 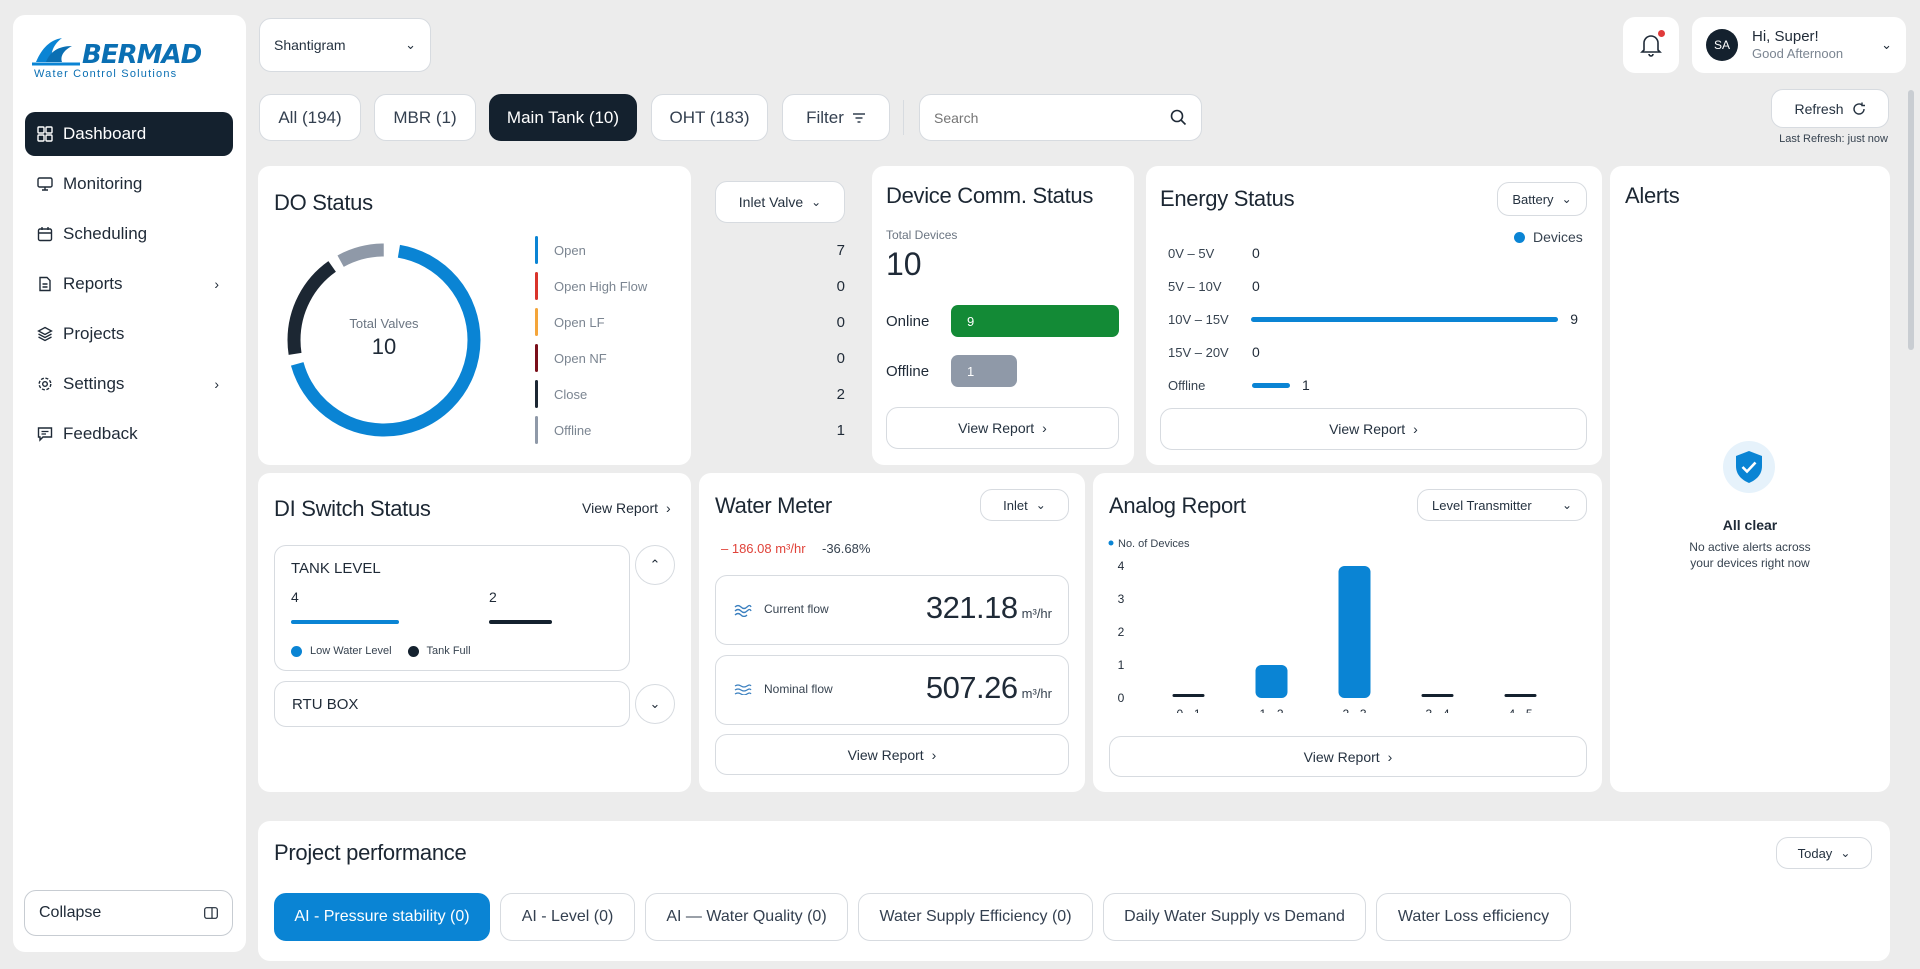 I want to click on y-tick-label: 4, so click(x=1121, y=566).